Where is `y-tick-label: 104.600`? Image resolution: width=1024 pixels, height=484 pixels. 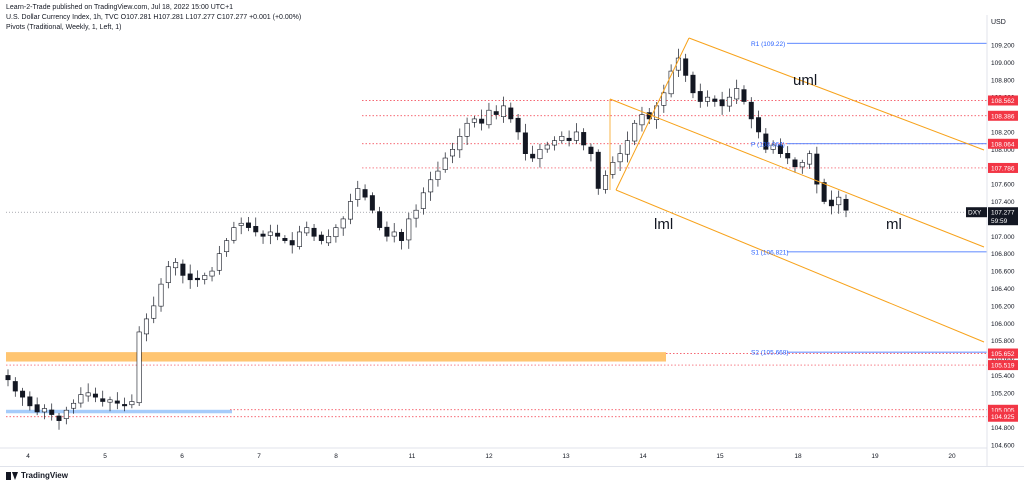
y-tick-label: 104.600 is located at coordinates (1003, 446).